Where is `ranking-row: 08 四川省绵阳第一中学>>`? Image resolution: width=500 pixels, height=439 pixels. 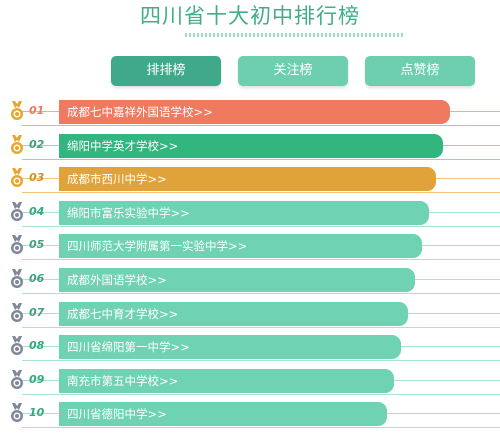
ranking-row: 08 四川省绵阳第一中学>> is located at coordinates (250, 347).